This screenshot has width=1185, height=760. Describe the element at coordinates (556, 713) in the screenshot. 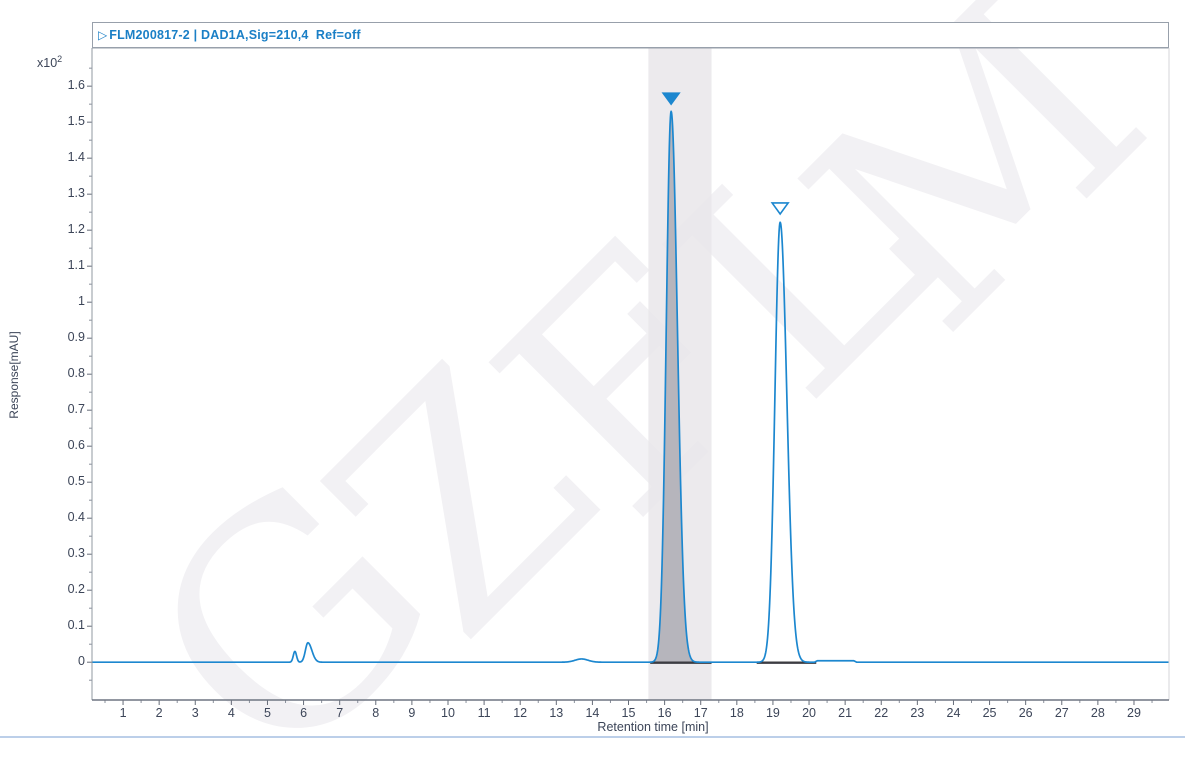

I see `x-tick-label-13: 13` at that location.